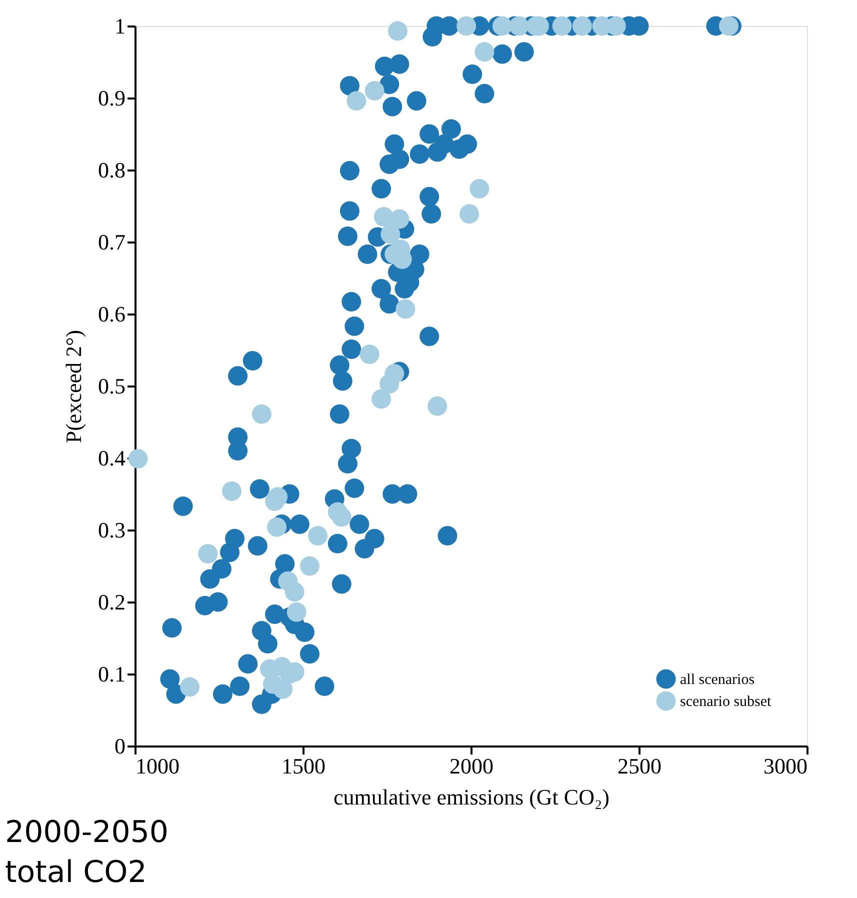 This screenshot has height=898, width=857. What do you see at coordinates (717, 680) in the screenshot?
I see `legend-label: all scenarios` at bounding box center [717, 680].